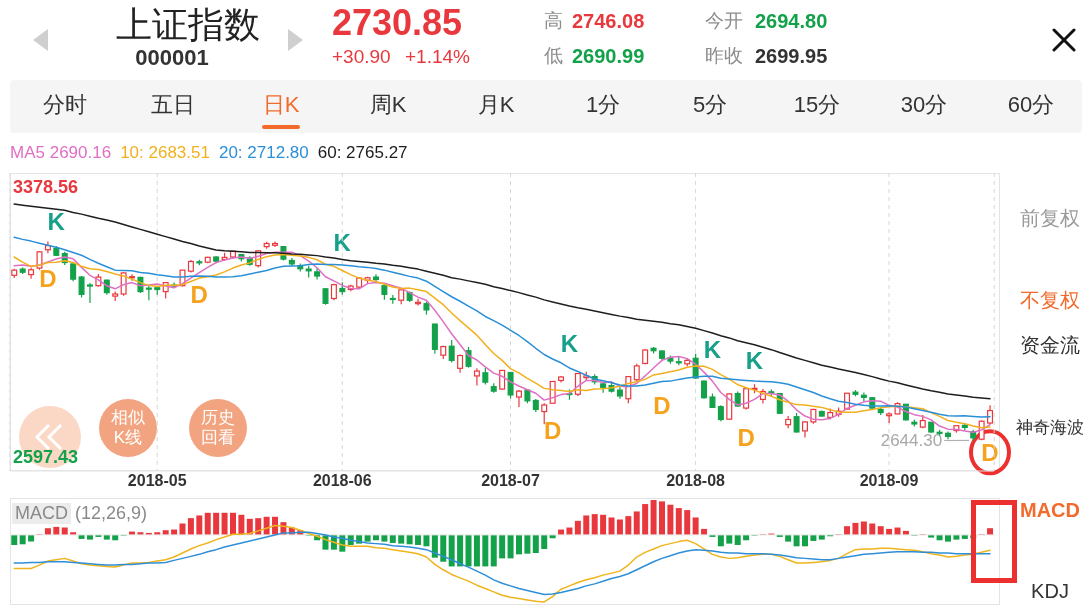  What do you see at coordinates (1050, 510) in the screenshot?
I see `text: MACD` at bounding box center [1050, 510].